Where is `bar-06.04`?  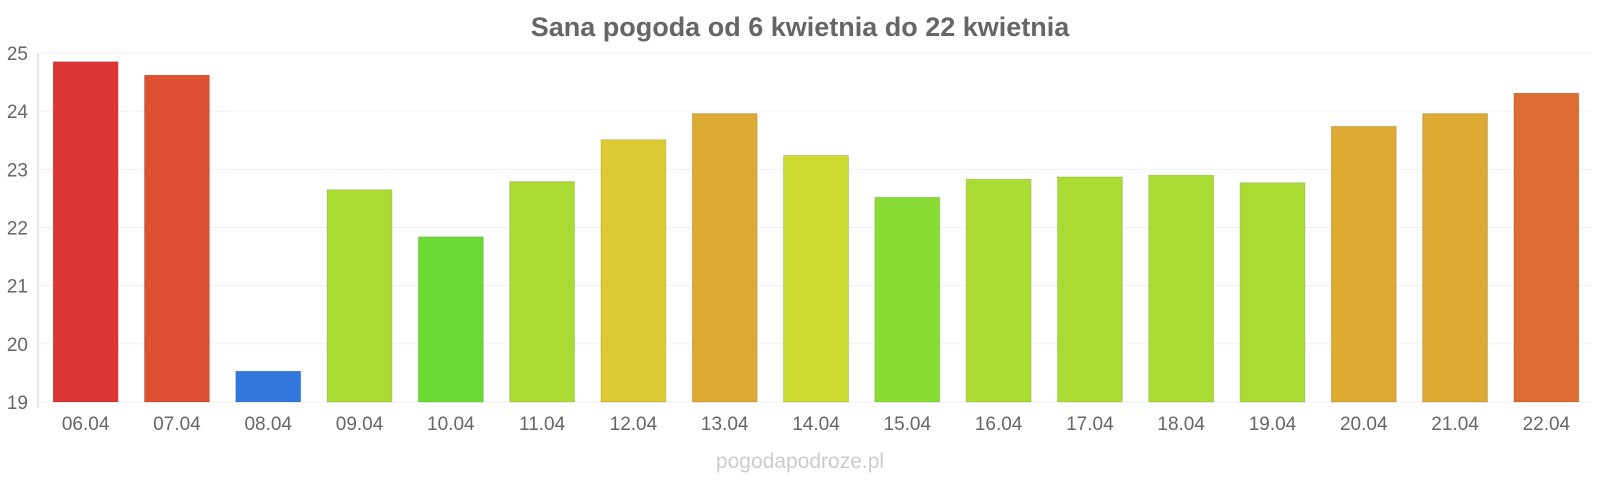 bar-06.04 is located at coordinates (85, 232).